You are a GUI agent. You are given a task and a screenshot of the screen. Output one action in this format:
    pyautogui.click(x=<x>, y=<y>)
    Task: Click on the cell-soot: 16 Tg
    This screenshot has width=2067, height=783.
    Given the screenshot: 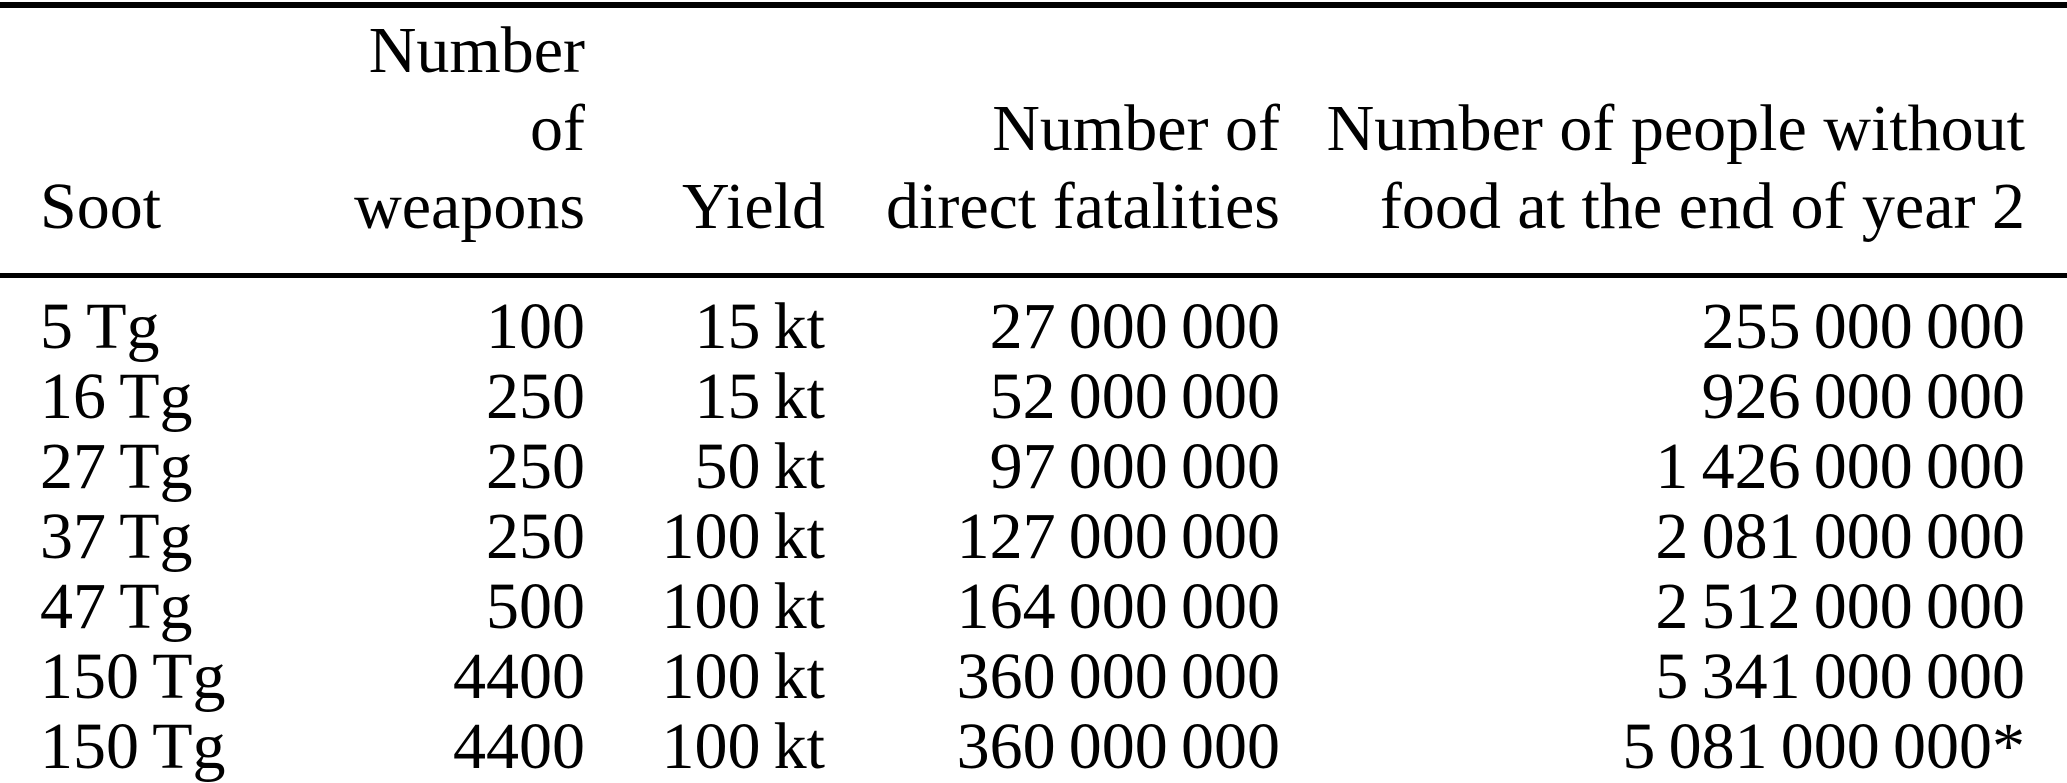 What is the action you would take?
    pyautogui.click(x=116, y=396)
    